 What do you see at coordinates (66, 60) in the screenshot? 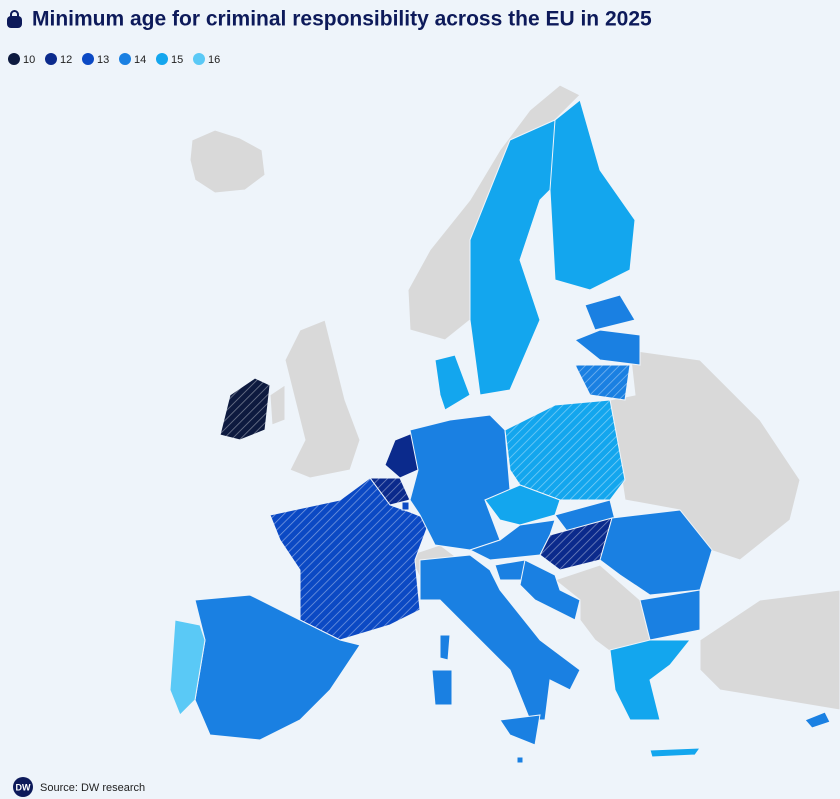
I see `legend-label: 12` at bounding box center [66, 60].